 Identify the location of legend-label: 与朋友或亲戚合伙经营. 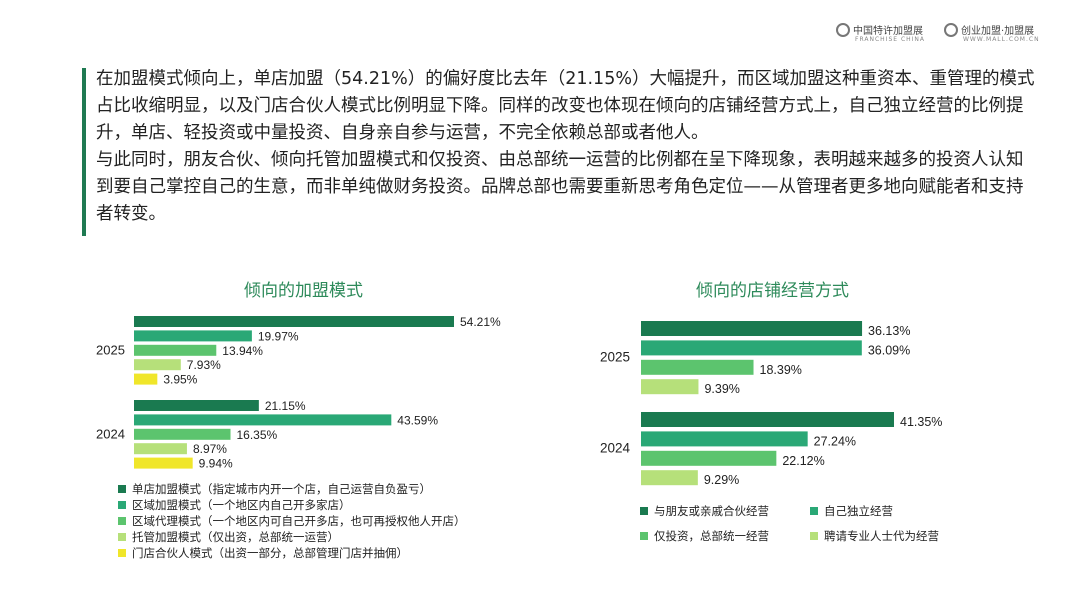
(711, 511).